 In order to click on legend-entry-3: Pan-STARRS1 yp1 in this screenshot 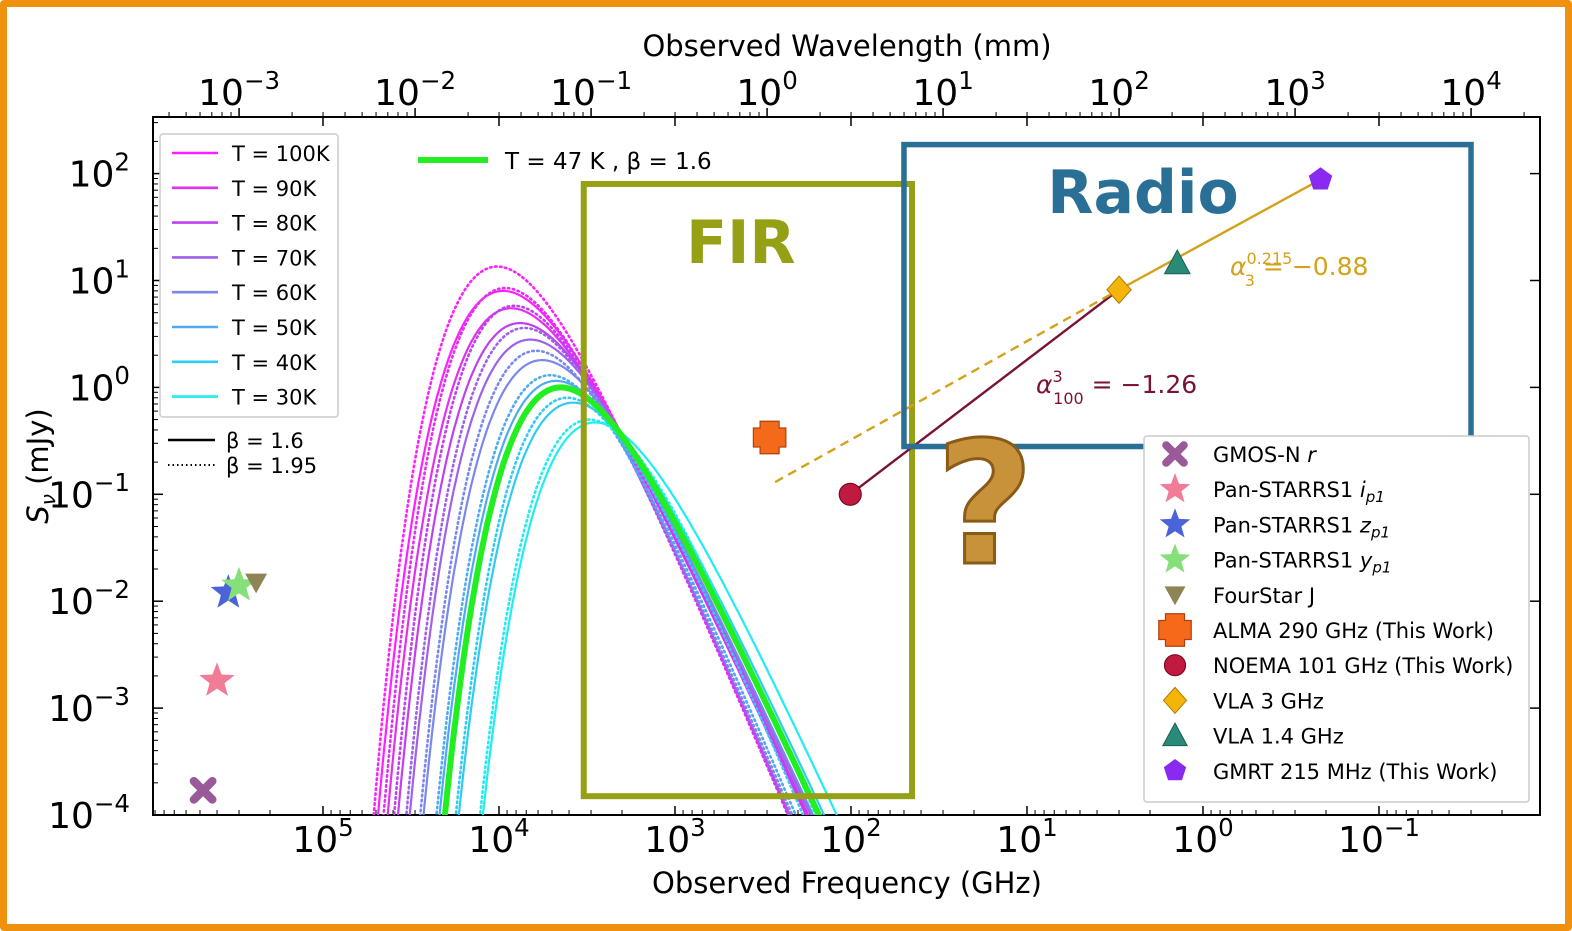, I will do `click(1302, 563)`.